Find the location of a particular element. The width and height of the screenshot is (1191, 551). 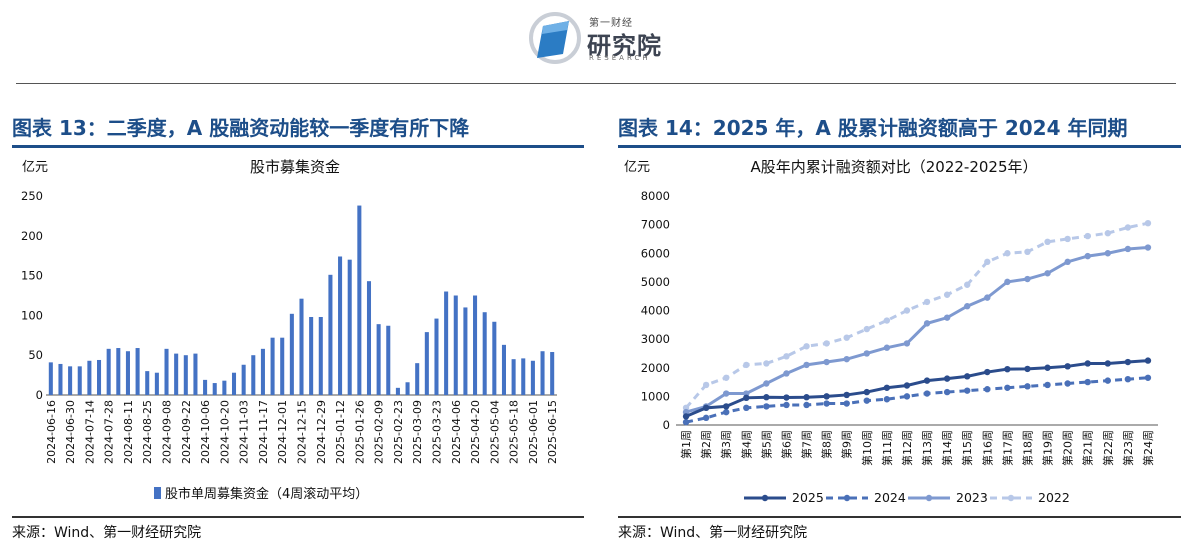

line-x-tick-label: 第7周 is located at coordinates (807, 444).